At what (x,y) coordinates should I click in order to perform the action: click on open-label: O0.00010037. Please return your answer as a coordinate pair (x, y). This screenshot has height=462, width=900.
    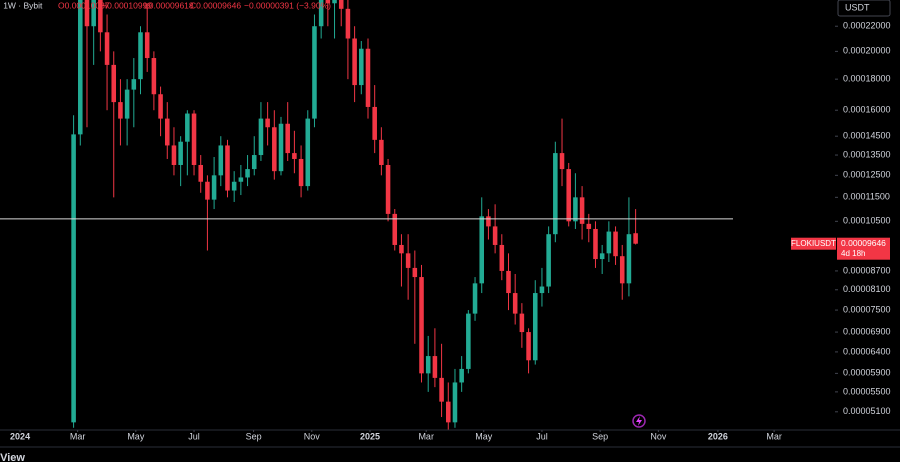
    Looking at the image, I should click on (84, 5).